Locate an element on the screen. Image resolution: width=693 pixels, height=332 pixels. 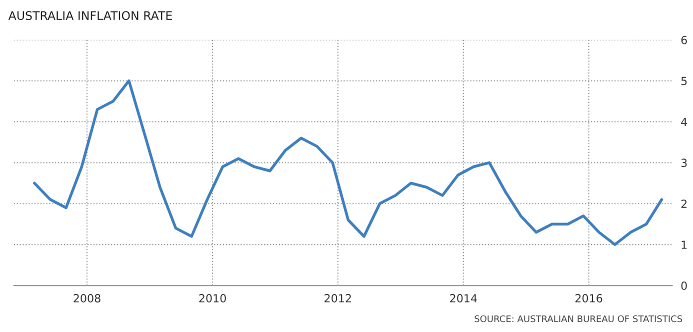
y-tick-label: 3 is located at coordinates (684, 163).